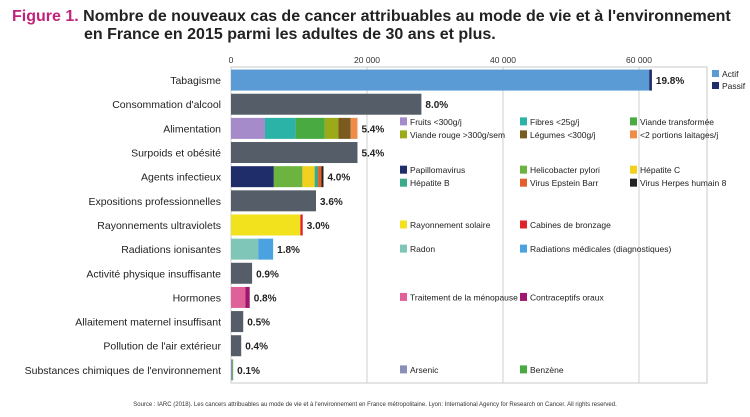  What do you see at coordinates (677, 122) in the screenshot?
I see `legend-label: Viande transformée` at bounding box center [677, 122].